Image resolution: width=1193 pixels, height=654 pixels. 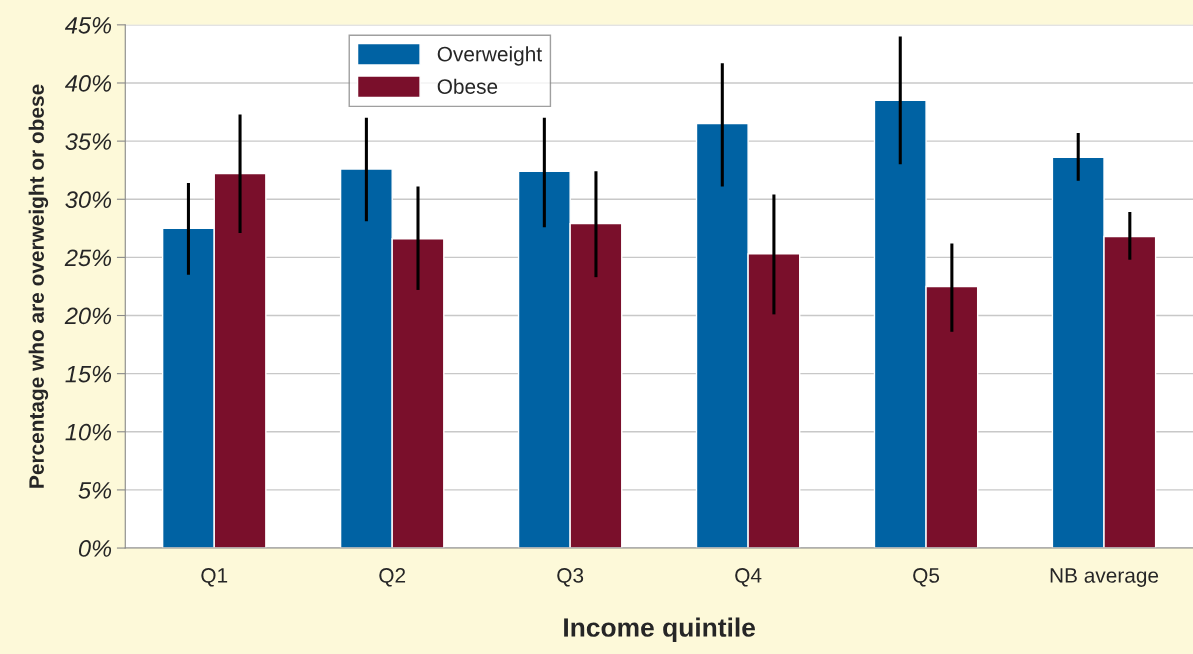 I want to click on x-tick-label: NB average, so click(x=1104, y=577).